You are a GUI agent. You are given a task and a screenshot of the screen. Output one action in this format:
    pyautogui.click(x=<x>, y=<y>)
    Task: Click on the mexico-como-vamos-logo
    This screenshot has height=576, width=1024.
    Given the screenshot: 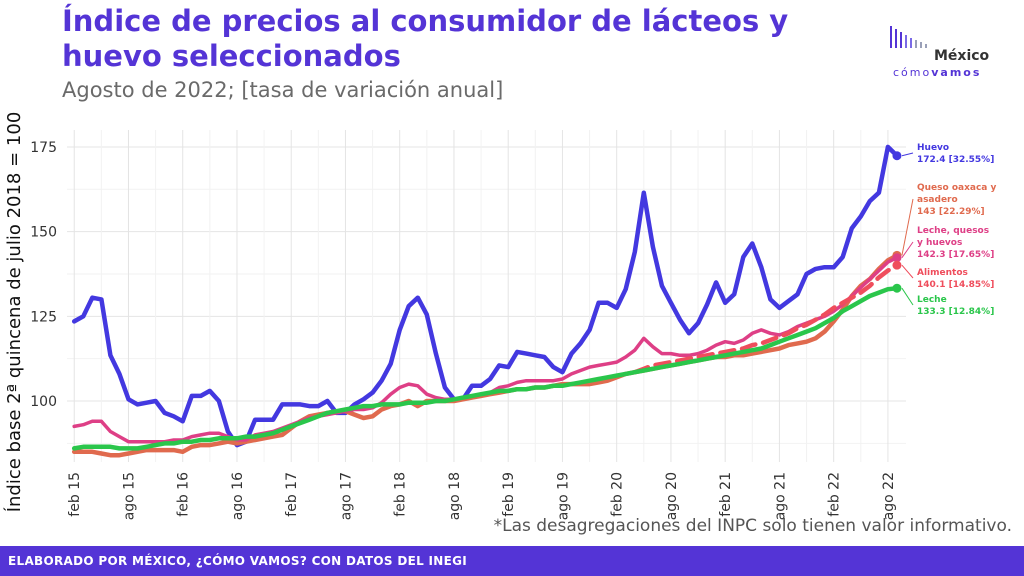 What is the action you would take?
    pyautogui.click(x=948, y=56)
    